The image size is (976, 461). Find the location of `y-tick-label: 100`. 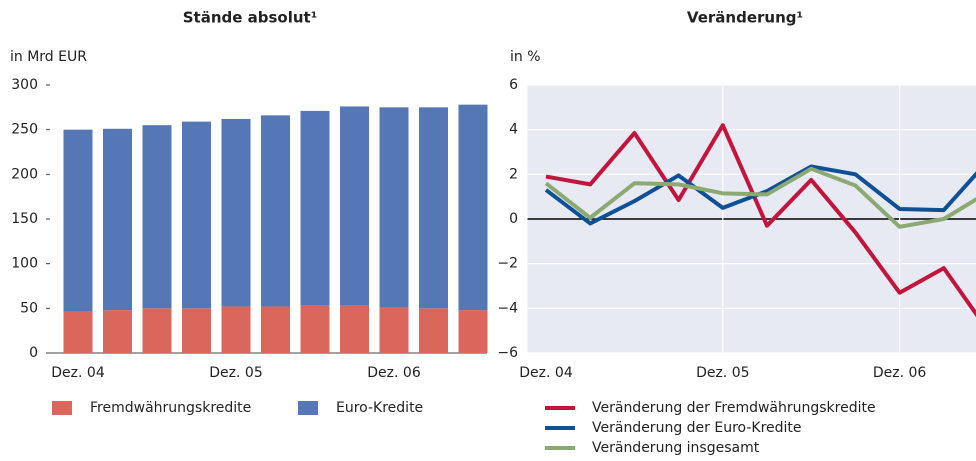

y-tick-label: 100 is located at coordinates (24, 264).